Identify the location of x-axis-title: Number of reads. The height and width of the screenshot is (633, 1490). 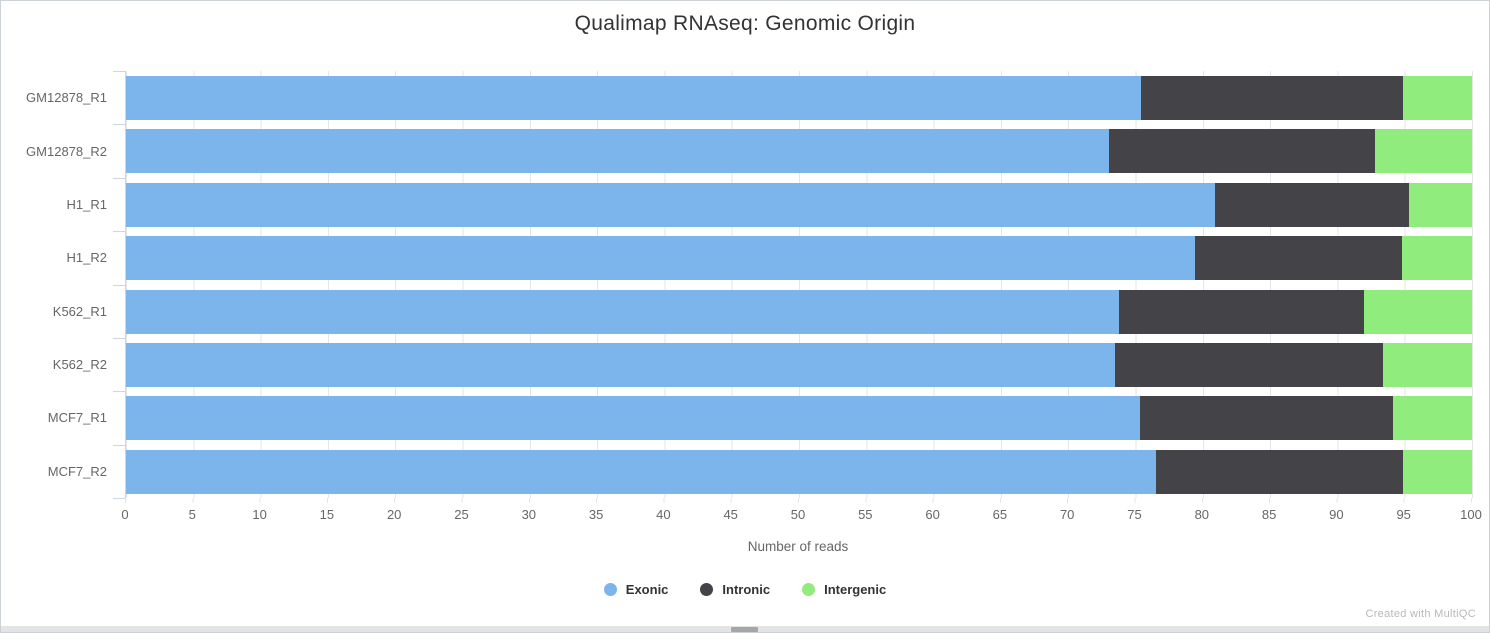
(798, 546).